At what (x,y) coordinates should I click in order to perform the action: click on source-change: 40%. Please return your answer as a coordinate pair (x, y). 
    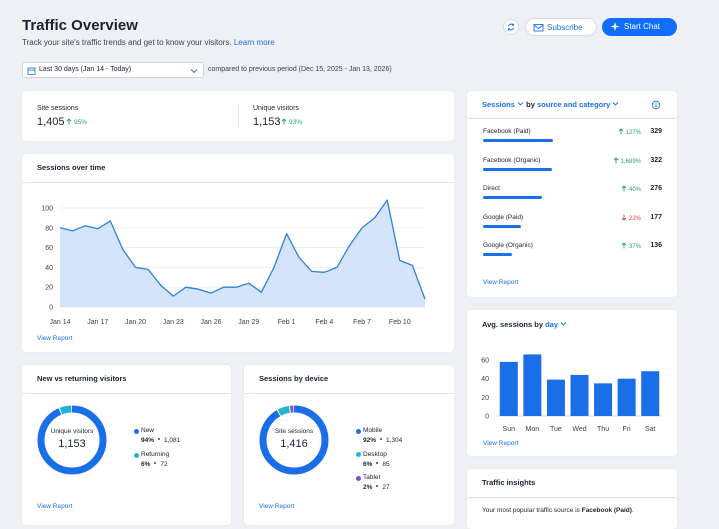
    Looking at the image, I should click on (631, 189).